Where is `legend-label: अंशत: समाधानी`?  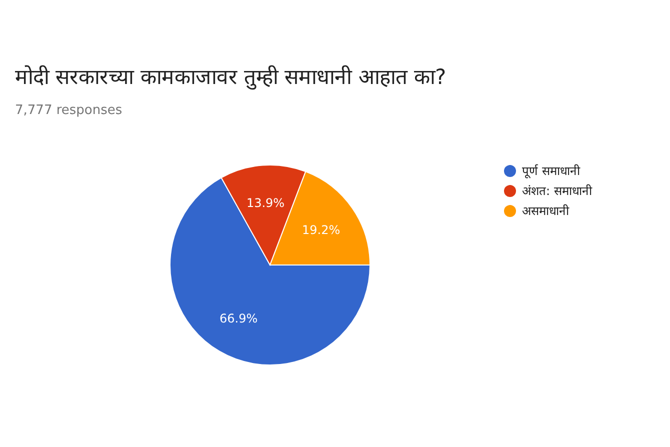
legend-label: अंशत: समाधानी is located at coordinates (557, 191).